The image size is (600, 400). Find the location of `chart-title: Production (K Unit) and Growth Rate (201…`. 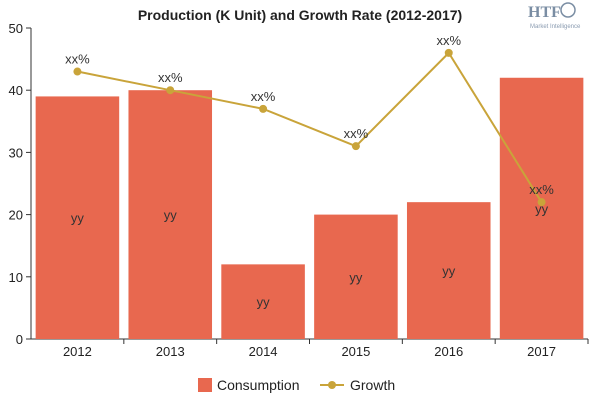

chart-title: Production (K Unit) and Growth Rate (201… is located at coordinates (300, 15).